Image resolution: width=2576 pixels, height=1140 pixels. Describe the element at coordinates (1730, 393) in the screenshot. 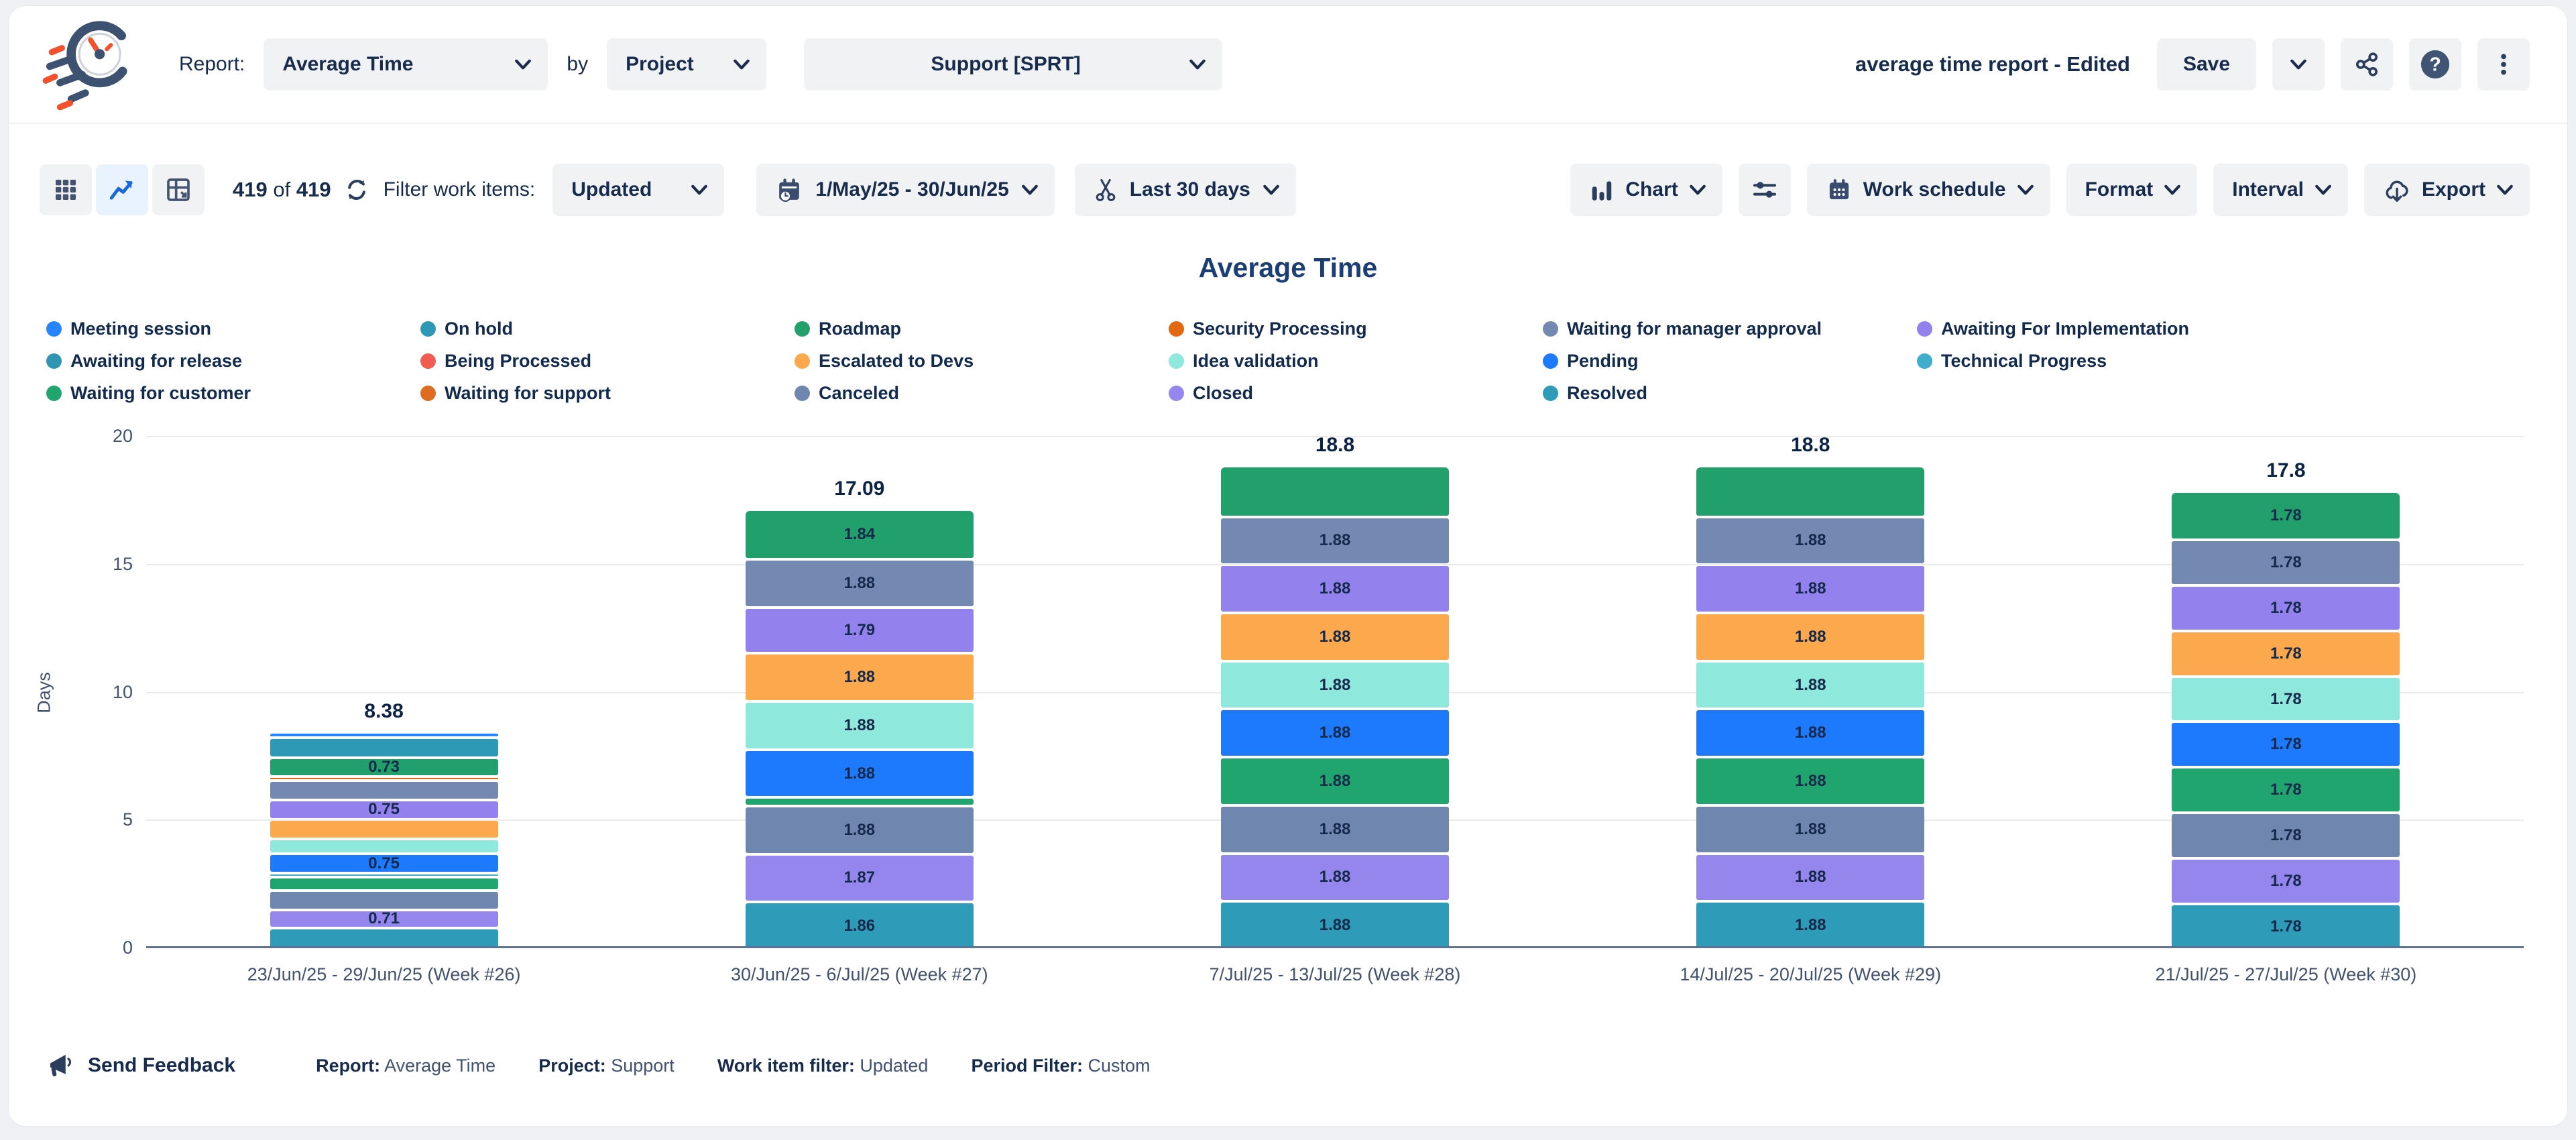

I see `legend-item: Resolved` at that location.